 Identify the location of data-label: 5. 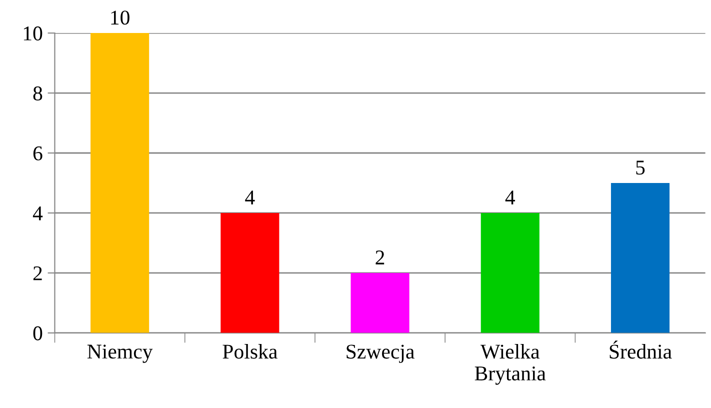
(640, 167).